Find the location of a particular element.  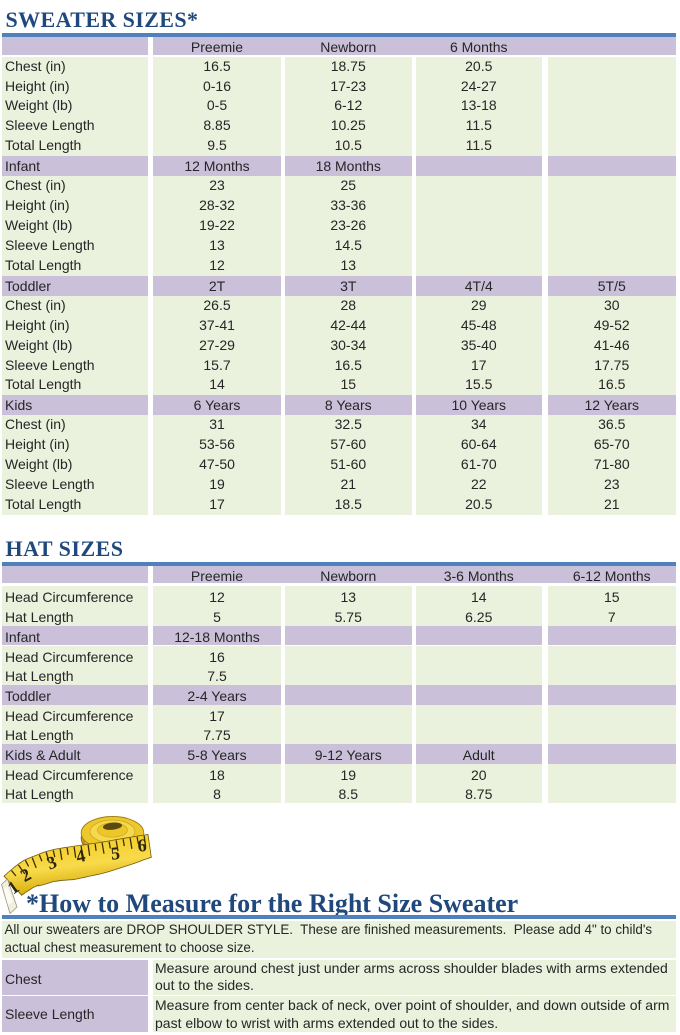

svg-text: 4 is located at coordinates (80, 855).